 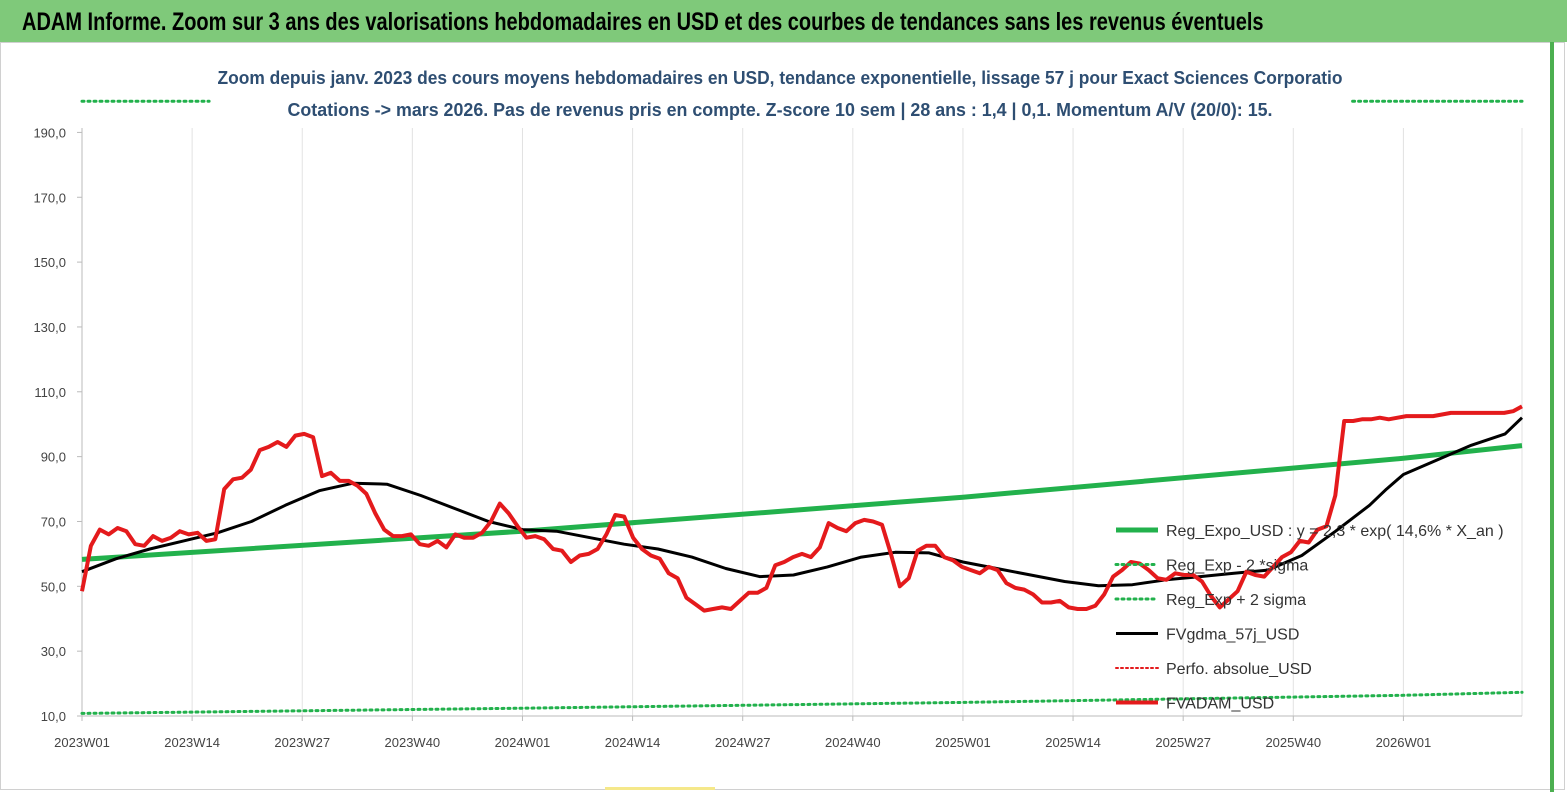 What do you see at coordinates (53, 586) in the screenshot?
I see `y-tick-label: 50,0` at bounding box center [53, 586].